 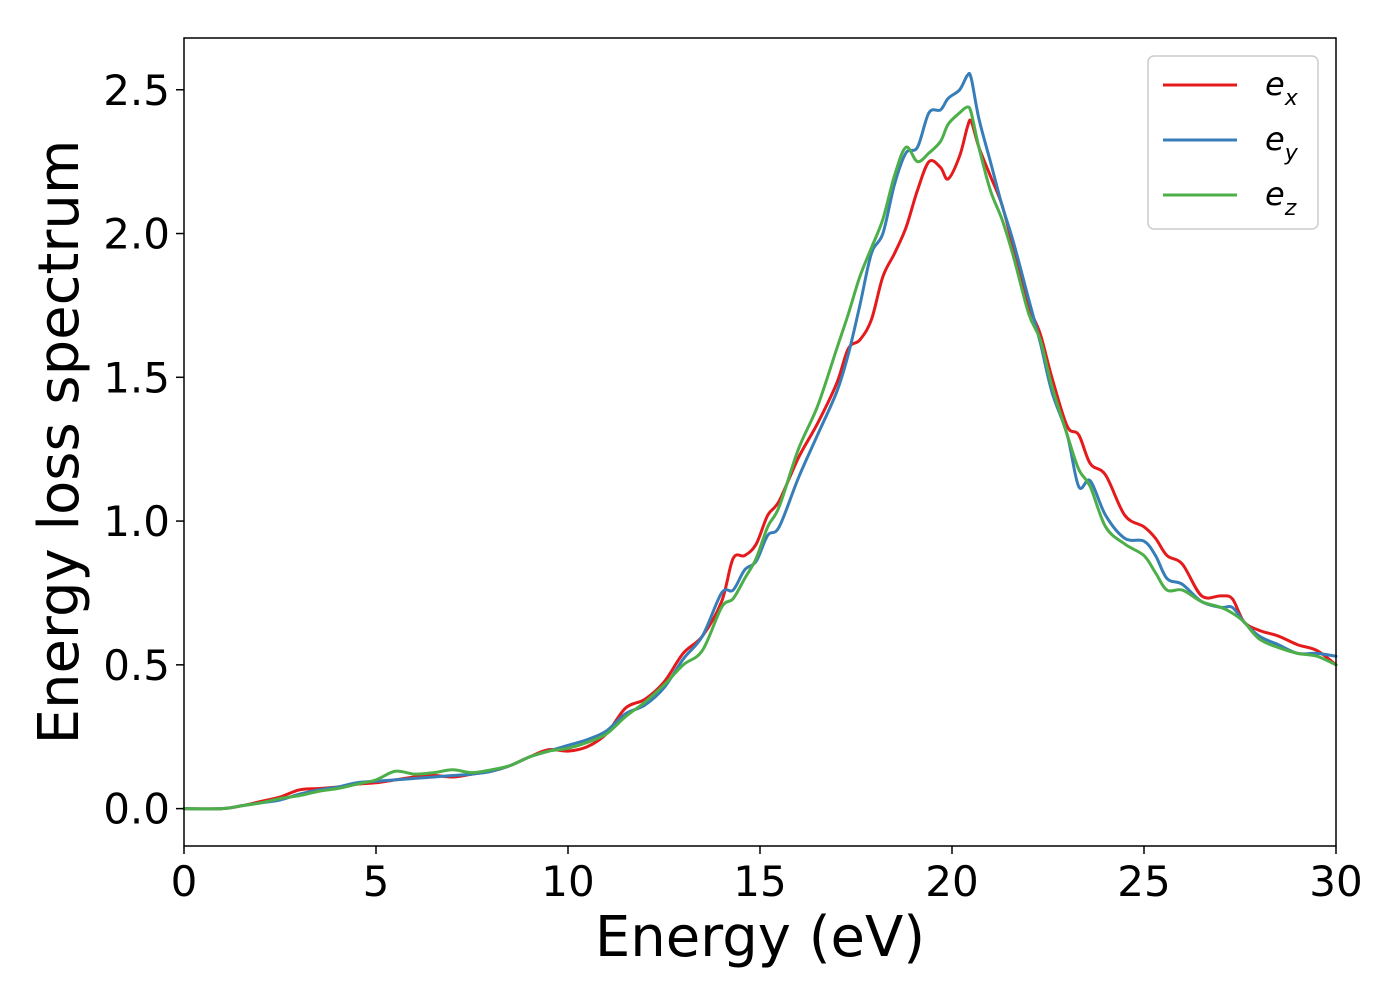 What do you see at coordinates (136, 234) in the screenshot?
I see `y-tick-label: 2.0` at bounding box center [136, 234].